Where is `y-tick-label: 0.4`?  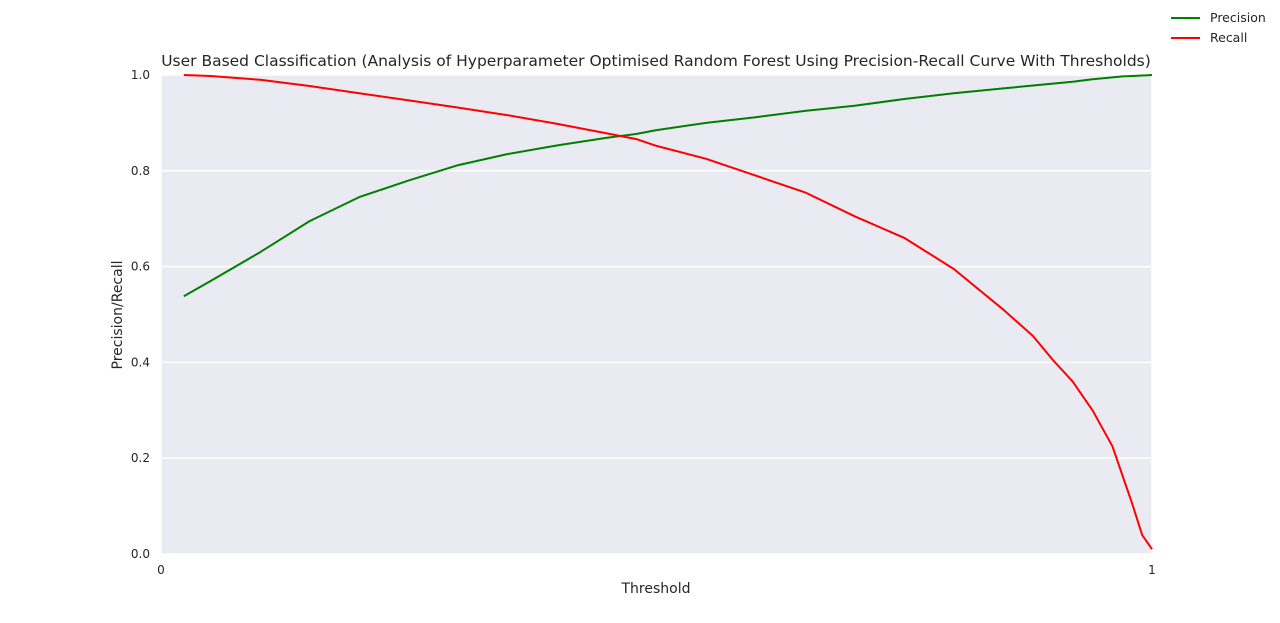 y-tick-label: 0.4 is located at coordinates (140, 362).